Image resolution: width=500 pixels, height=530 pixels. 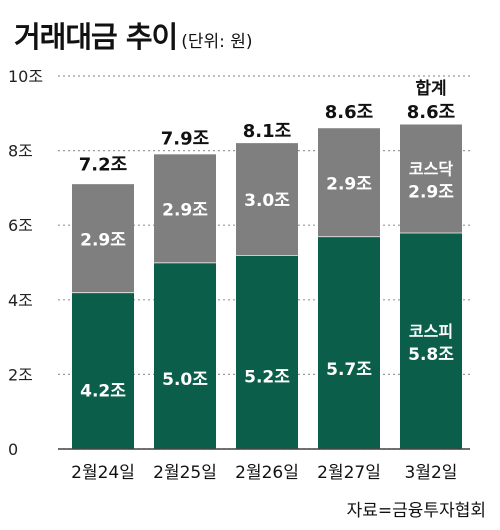 What do you see at coordinates (20, 225) in the screenshot?
I see `y-tick-label: 6조` at bounding box center [20, 225].